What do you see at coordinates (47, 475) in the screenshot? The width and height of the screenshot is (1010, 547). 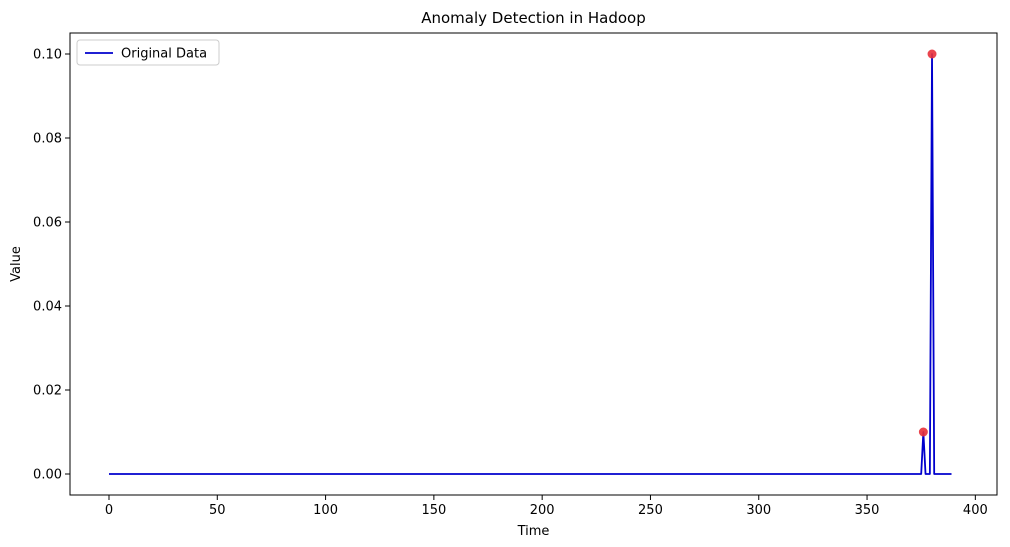 I see `y-tick-label: 0.00` at bounding box center [47, 475].